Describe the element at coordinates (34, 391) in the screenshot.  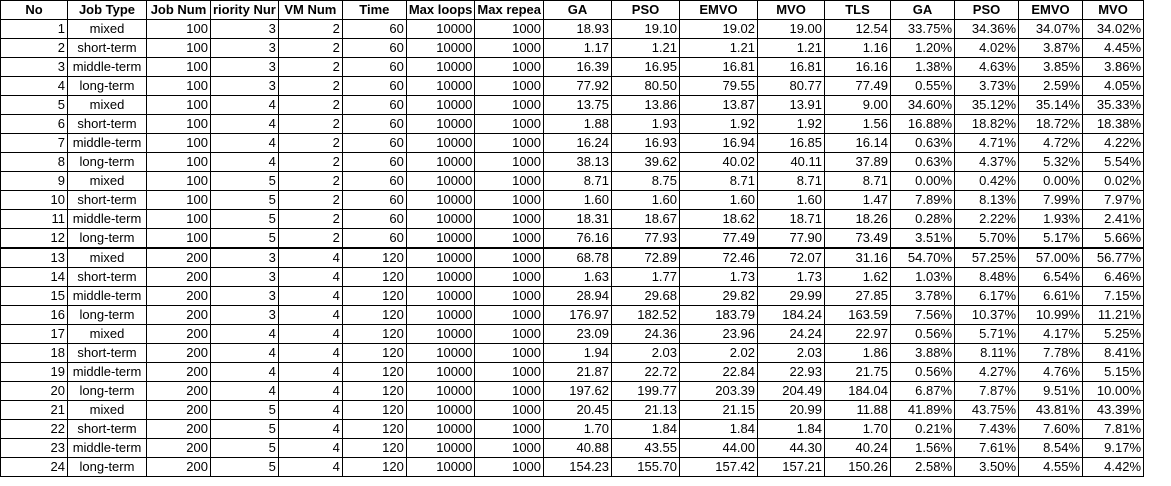
I see `table-cell: 20` at that location.